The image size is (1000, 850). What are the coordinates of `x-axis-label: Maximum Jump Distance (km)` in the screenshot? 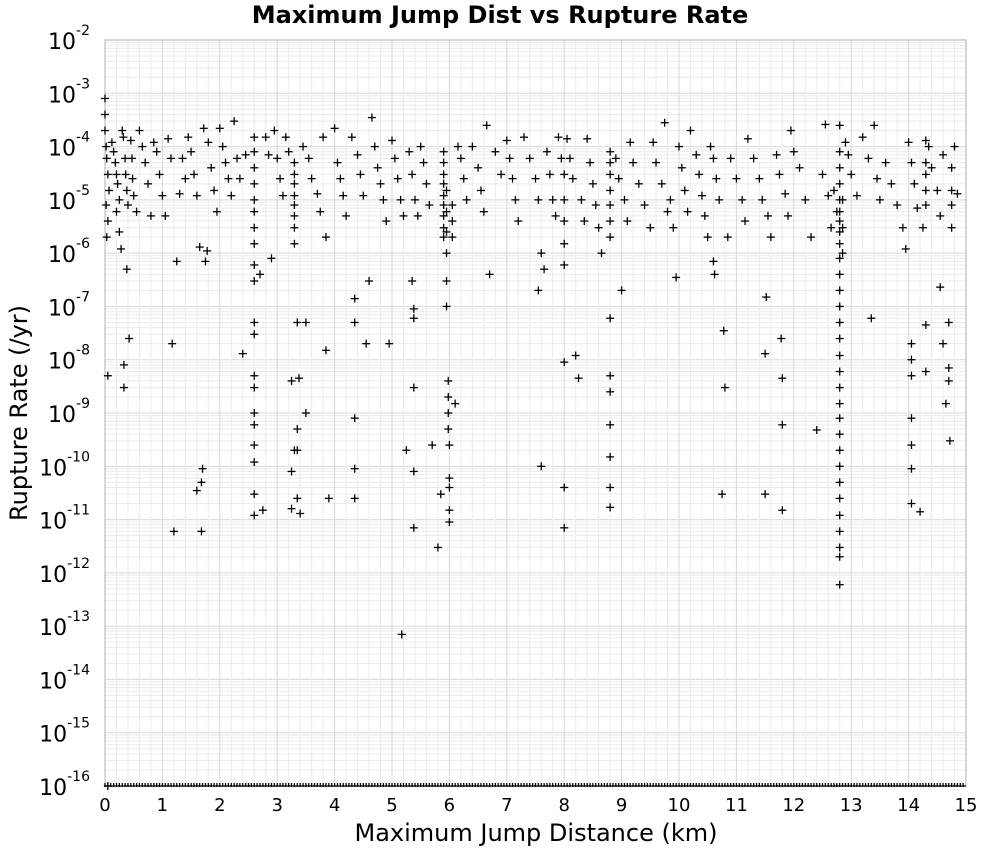 It's located at (536, 833).